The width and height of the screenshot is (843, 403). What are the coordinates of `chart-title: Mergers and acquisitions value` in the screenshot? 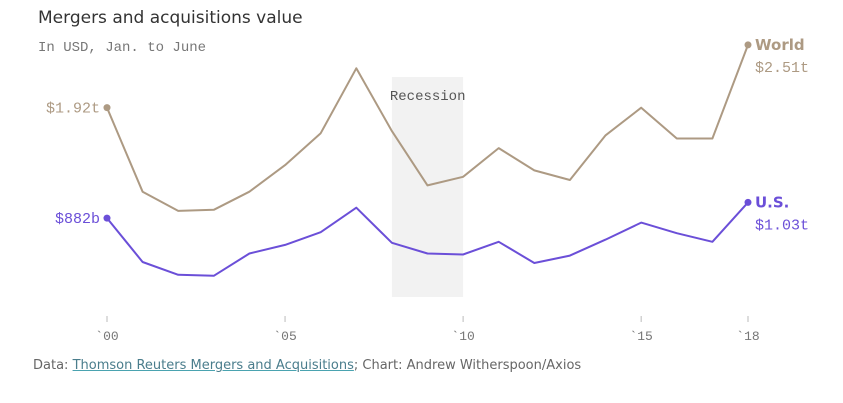 It's located at (170, 18).